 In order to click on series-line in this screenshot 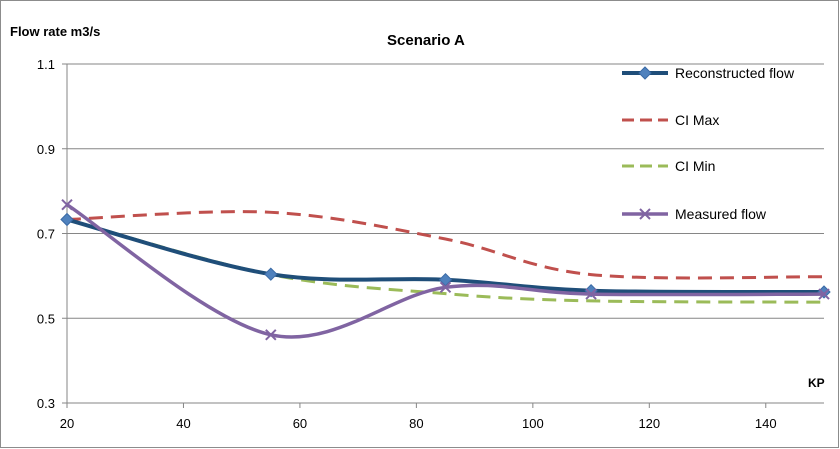, I will do `click(445, 245)`.